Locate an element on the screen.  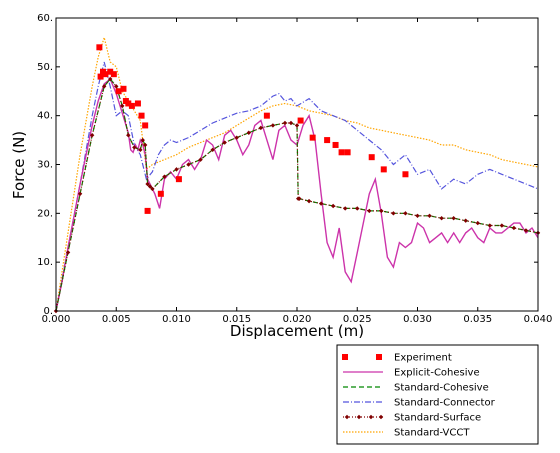
legend-item-standard-vcct: Standard-VCCT is located at coordinates (406, 433).